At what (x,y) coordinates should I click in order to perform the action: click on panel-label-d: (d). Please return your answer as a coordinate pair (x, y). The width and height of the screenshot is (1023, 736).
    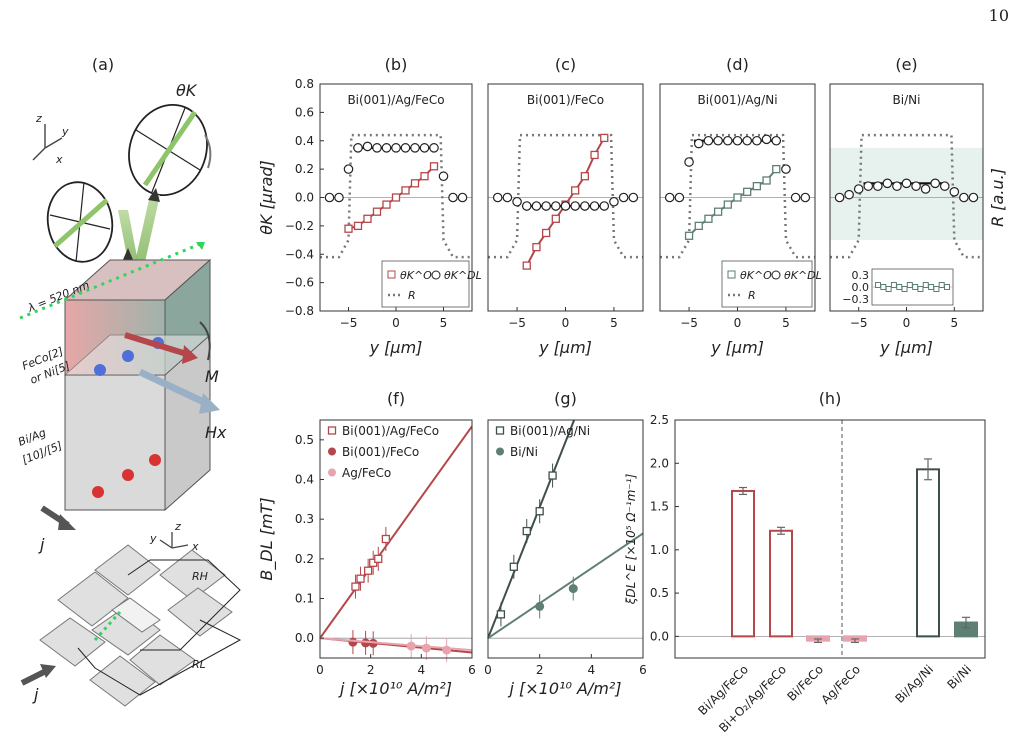
    Looking at the image, I should click on (737, 64).